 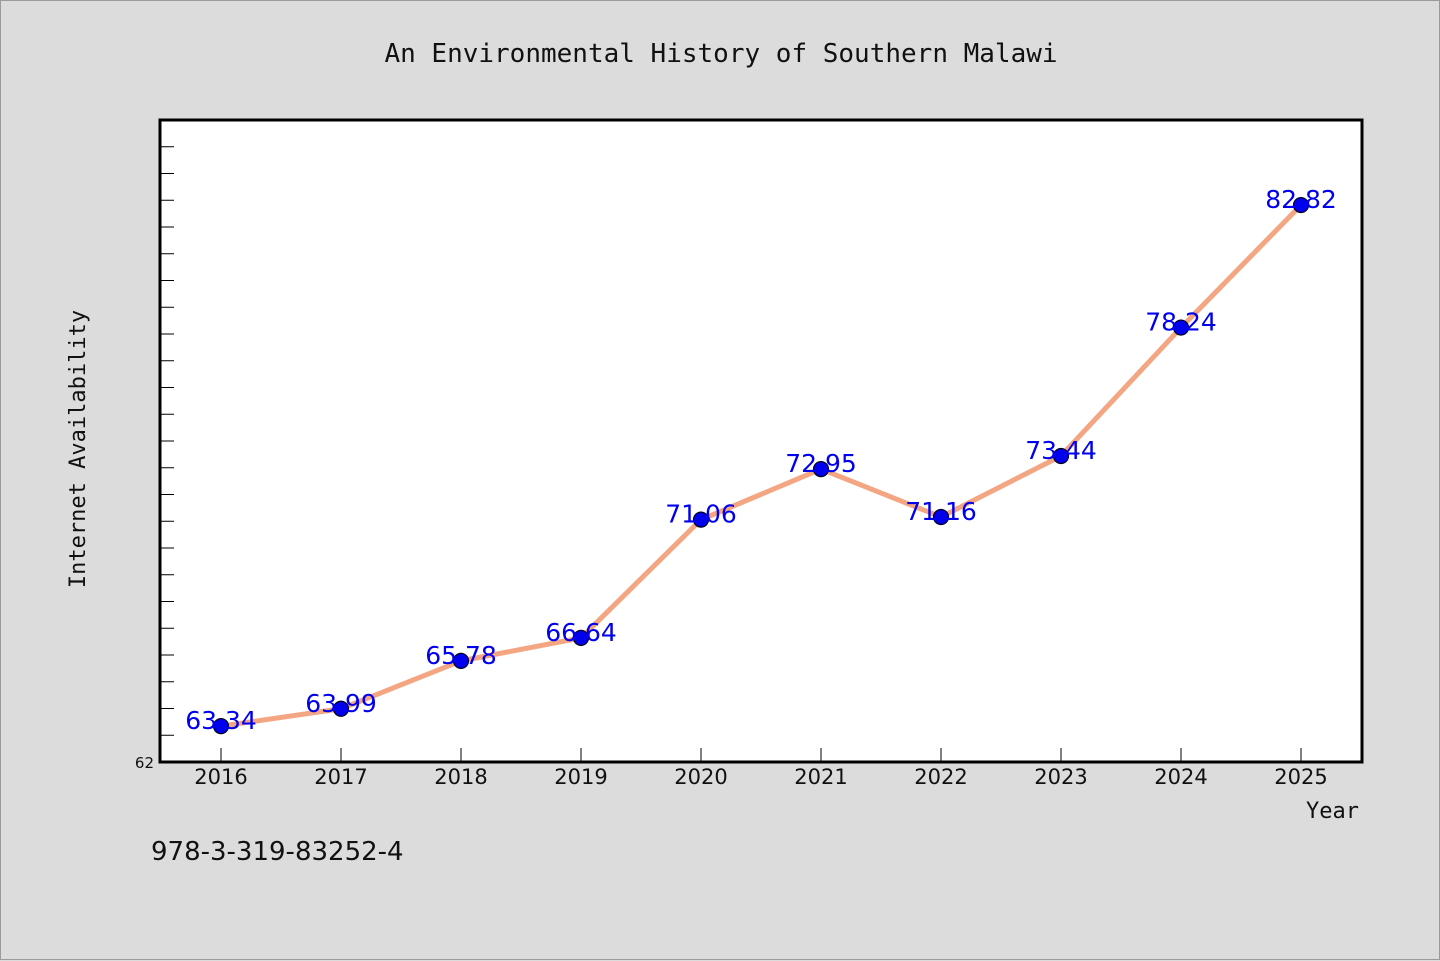 I want to click on x-tick-label: 2016, so click(x=220, y=777).